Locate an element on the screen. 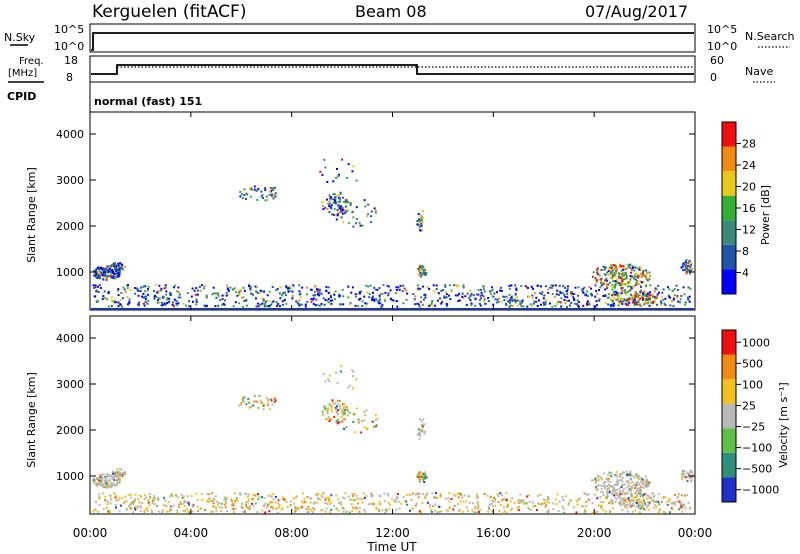 This screenshot has height=554, width=800. nsky-tick-top: 10^5 is located at coordinates (69, 29).